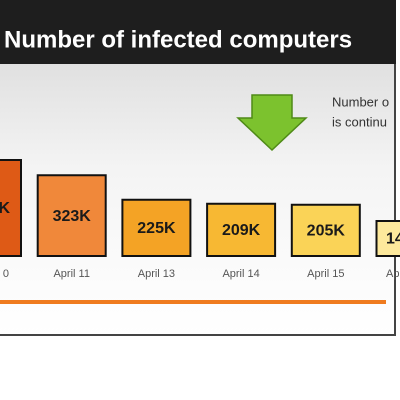  I want to click on x-tick-label: April 15, so click(325, 274).